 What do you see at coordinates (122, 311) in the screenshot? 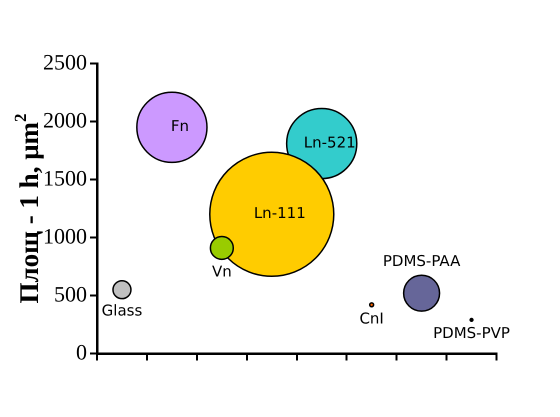
I see `series-label: Glass` at bounding box center [122, 311].